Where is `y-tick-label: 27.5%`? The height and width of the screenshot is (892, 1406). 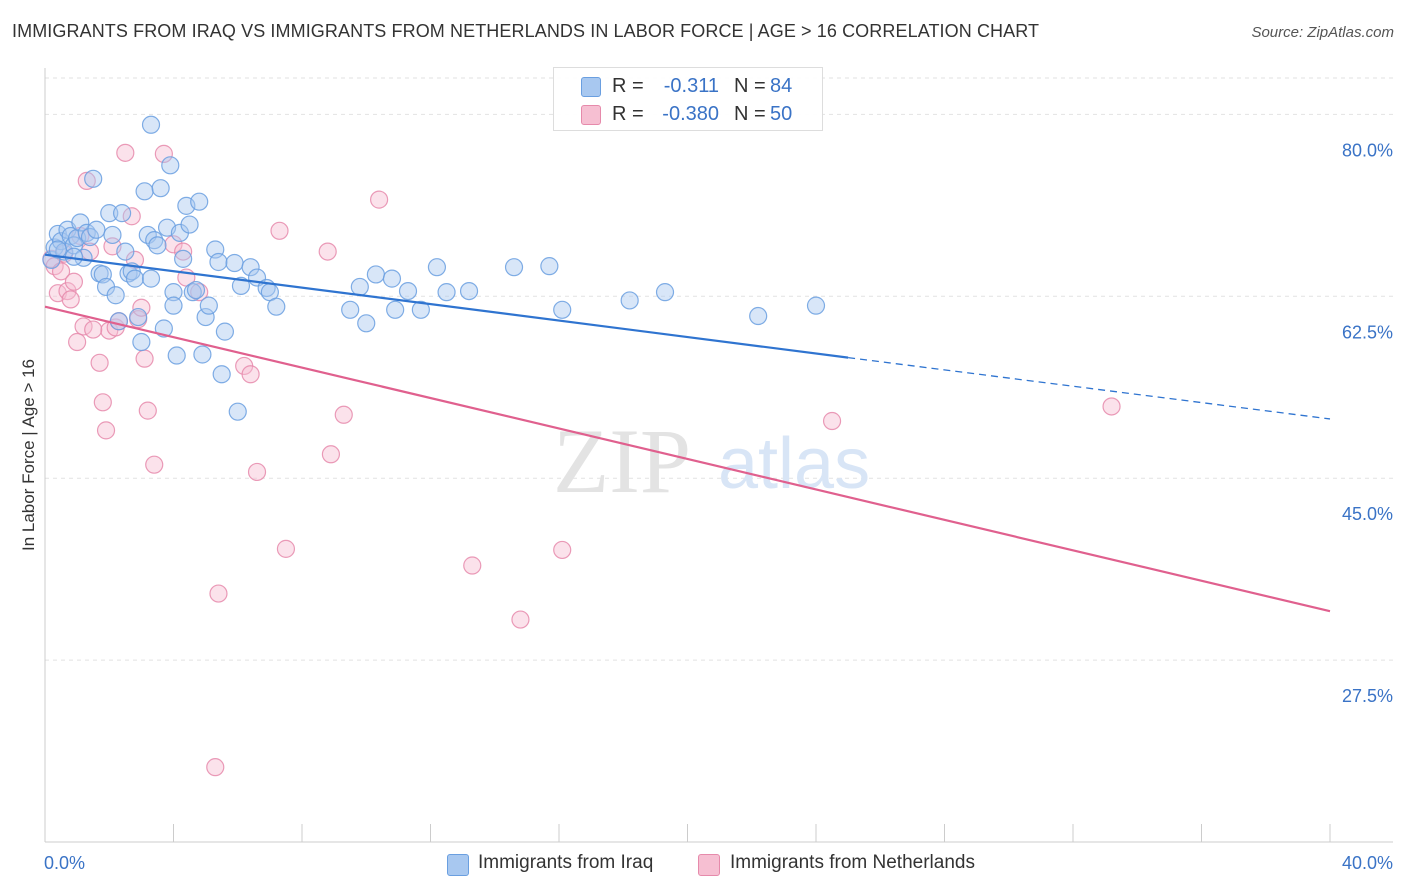
y-tick-label: 27.5% is located at coordinates (1367, 696).